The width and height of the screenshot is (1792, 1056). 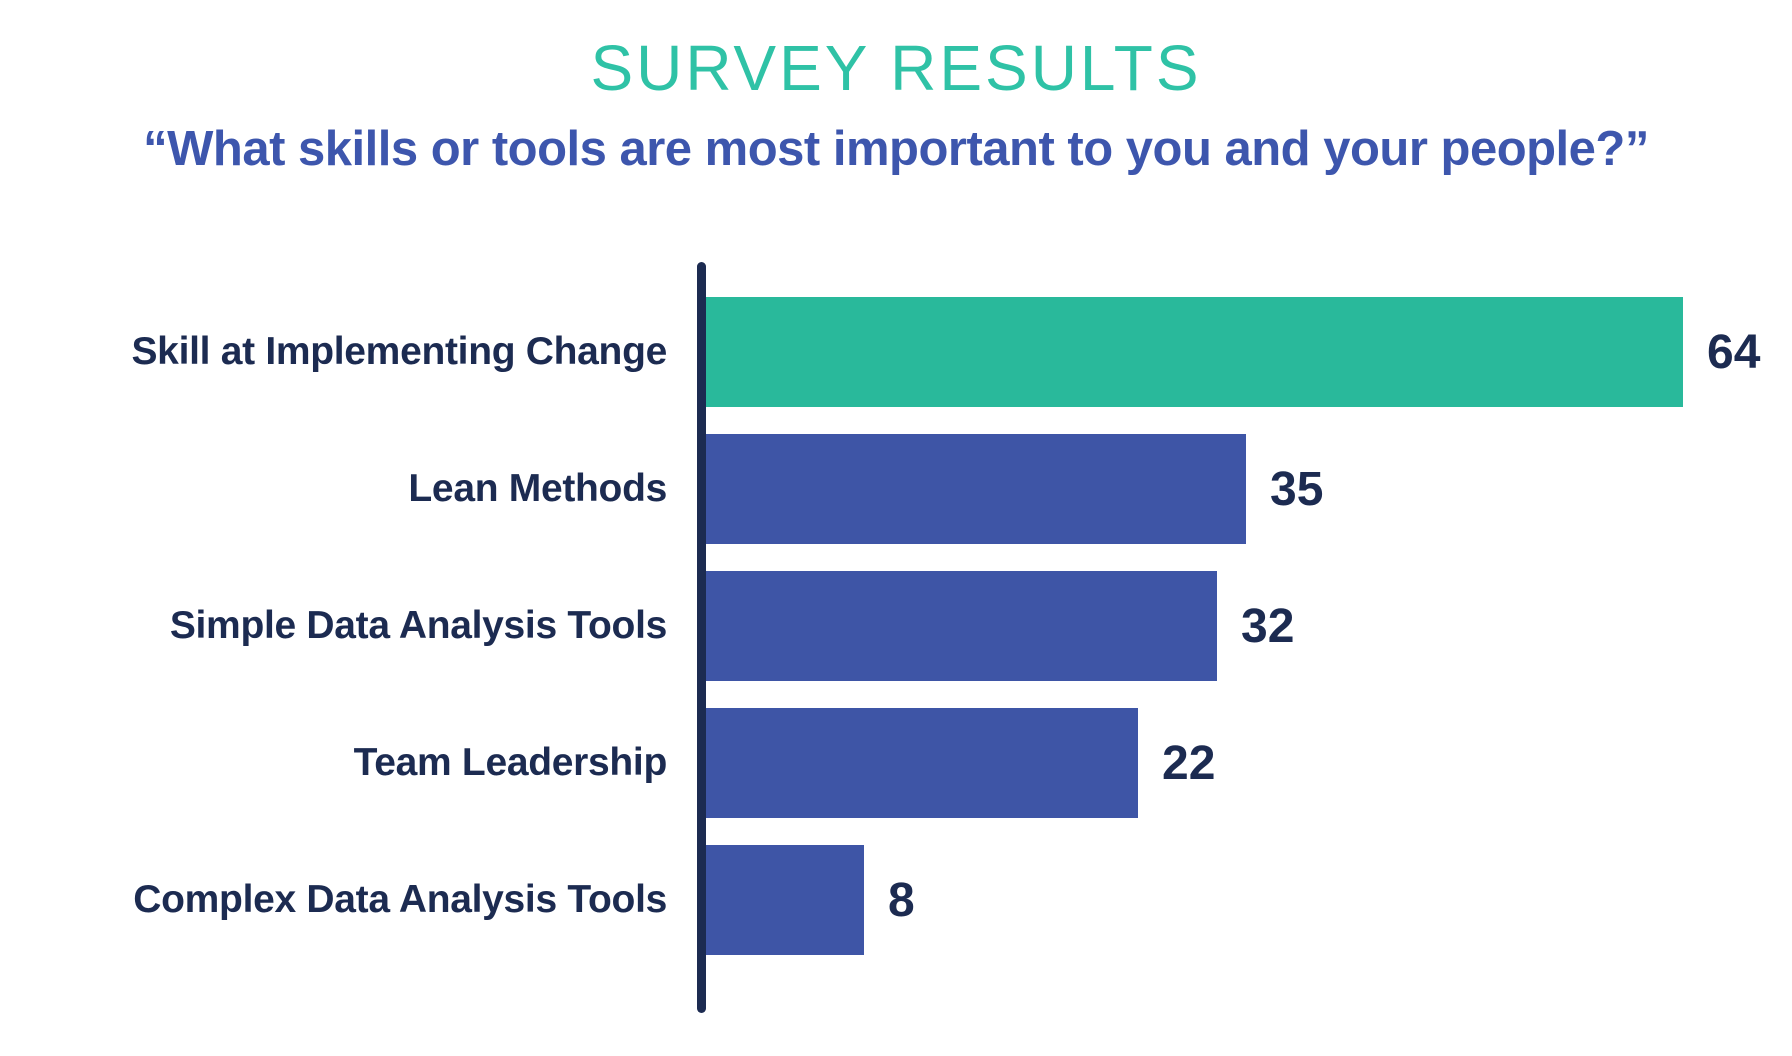 What do you see at coordinates (537, 488) in the screenshot?
I see `category-label: Lean Methods` at bounding box center [537, 488].